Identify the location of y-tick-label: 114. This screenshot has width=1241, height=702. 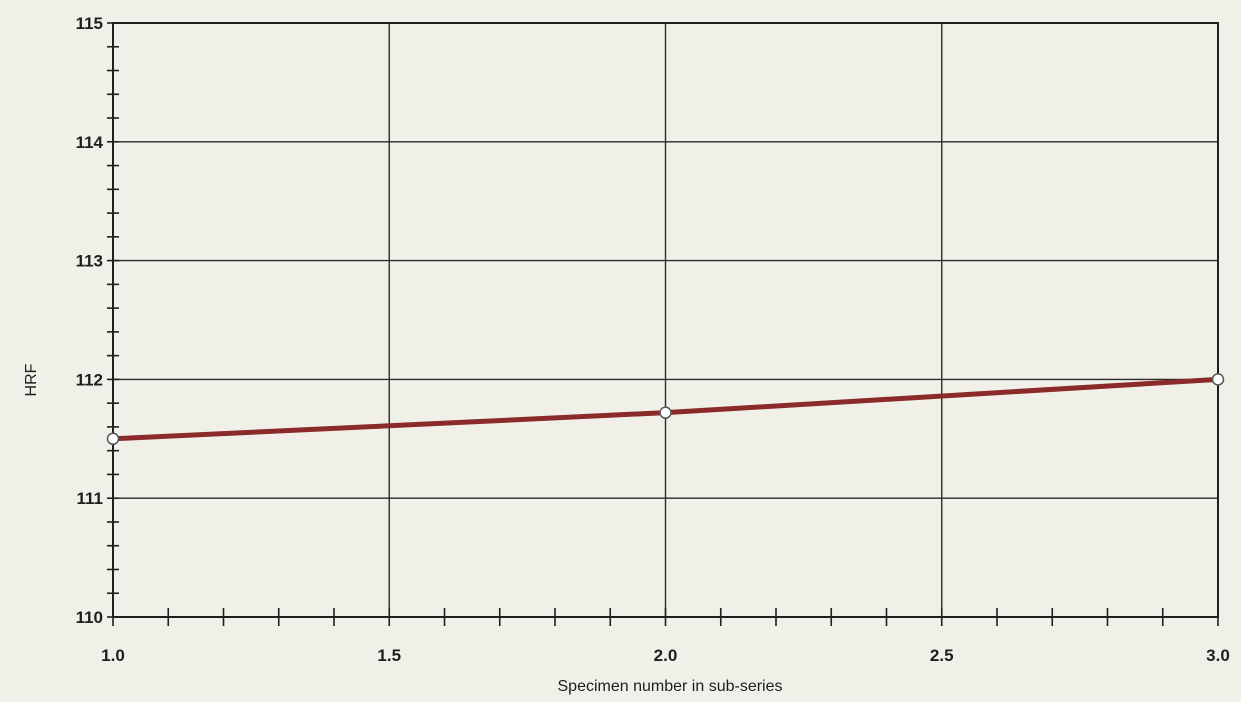
(90, 142).